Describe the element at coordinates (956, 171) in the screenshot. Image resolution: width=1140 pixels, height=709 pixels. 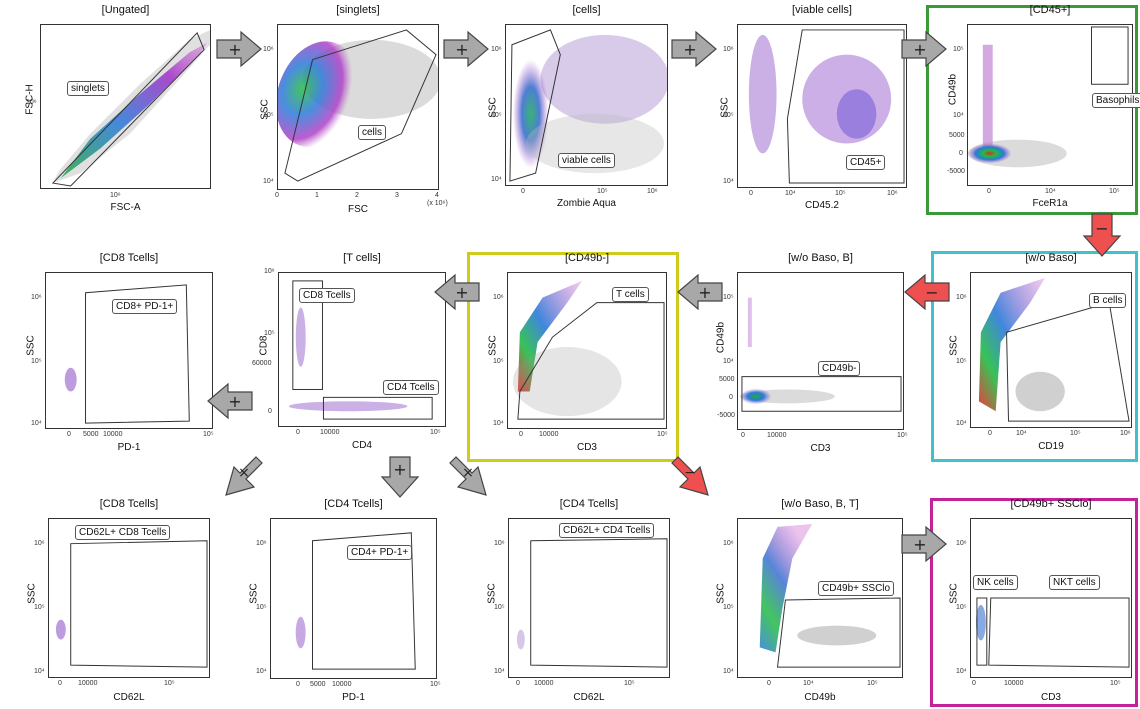
I see `y-tick: -5000` at that location.